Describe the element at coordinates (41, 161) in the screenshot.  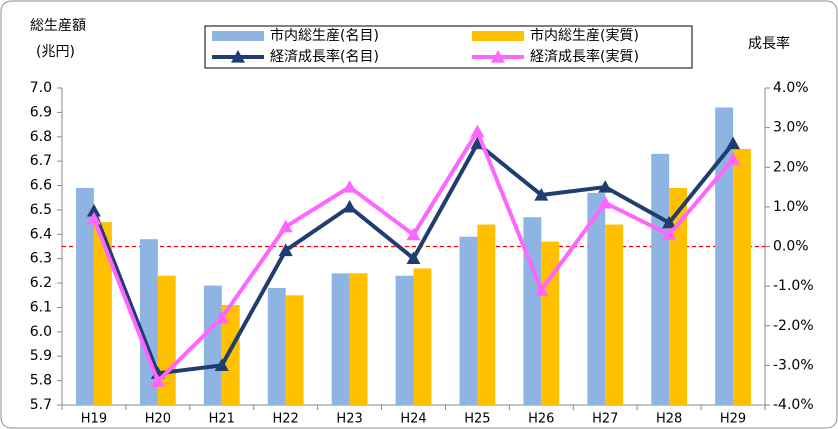
I see `y-tick-label: 6.7` at that location.